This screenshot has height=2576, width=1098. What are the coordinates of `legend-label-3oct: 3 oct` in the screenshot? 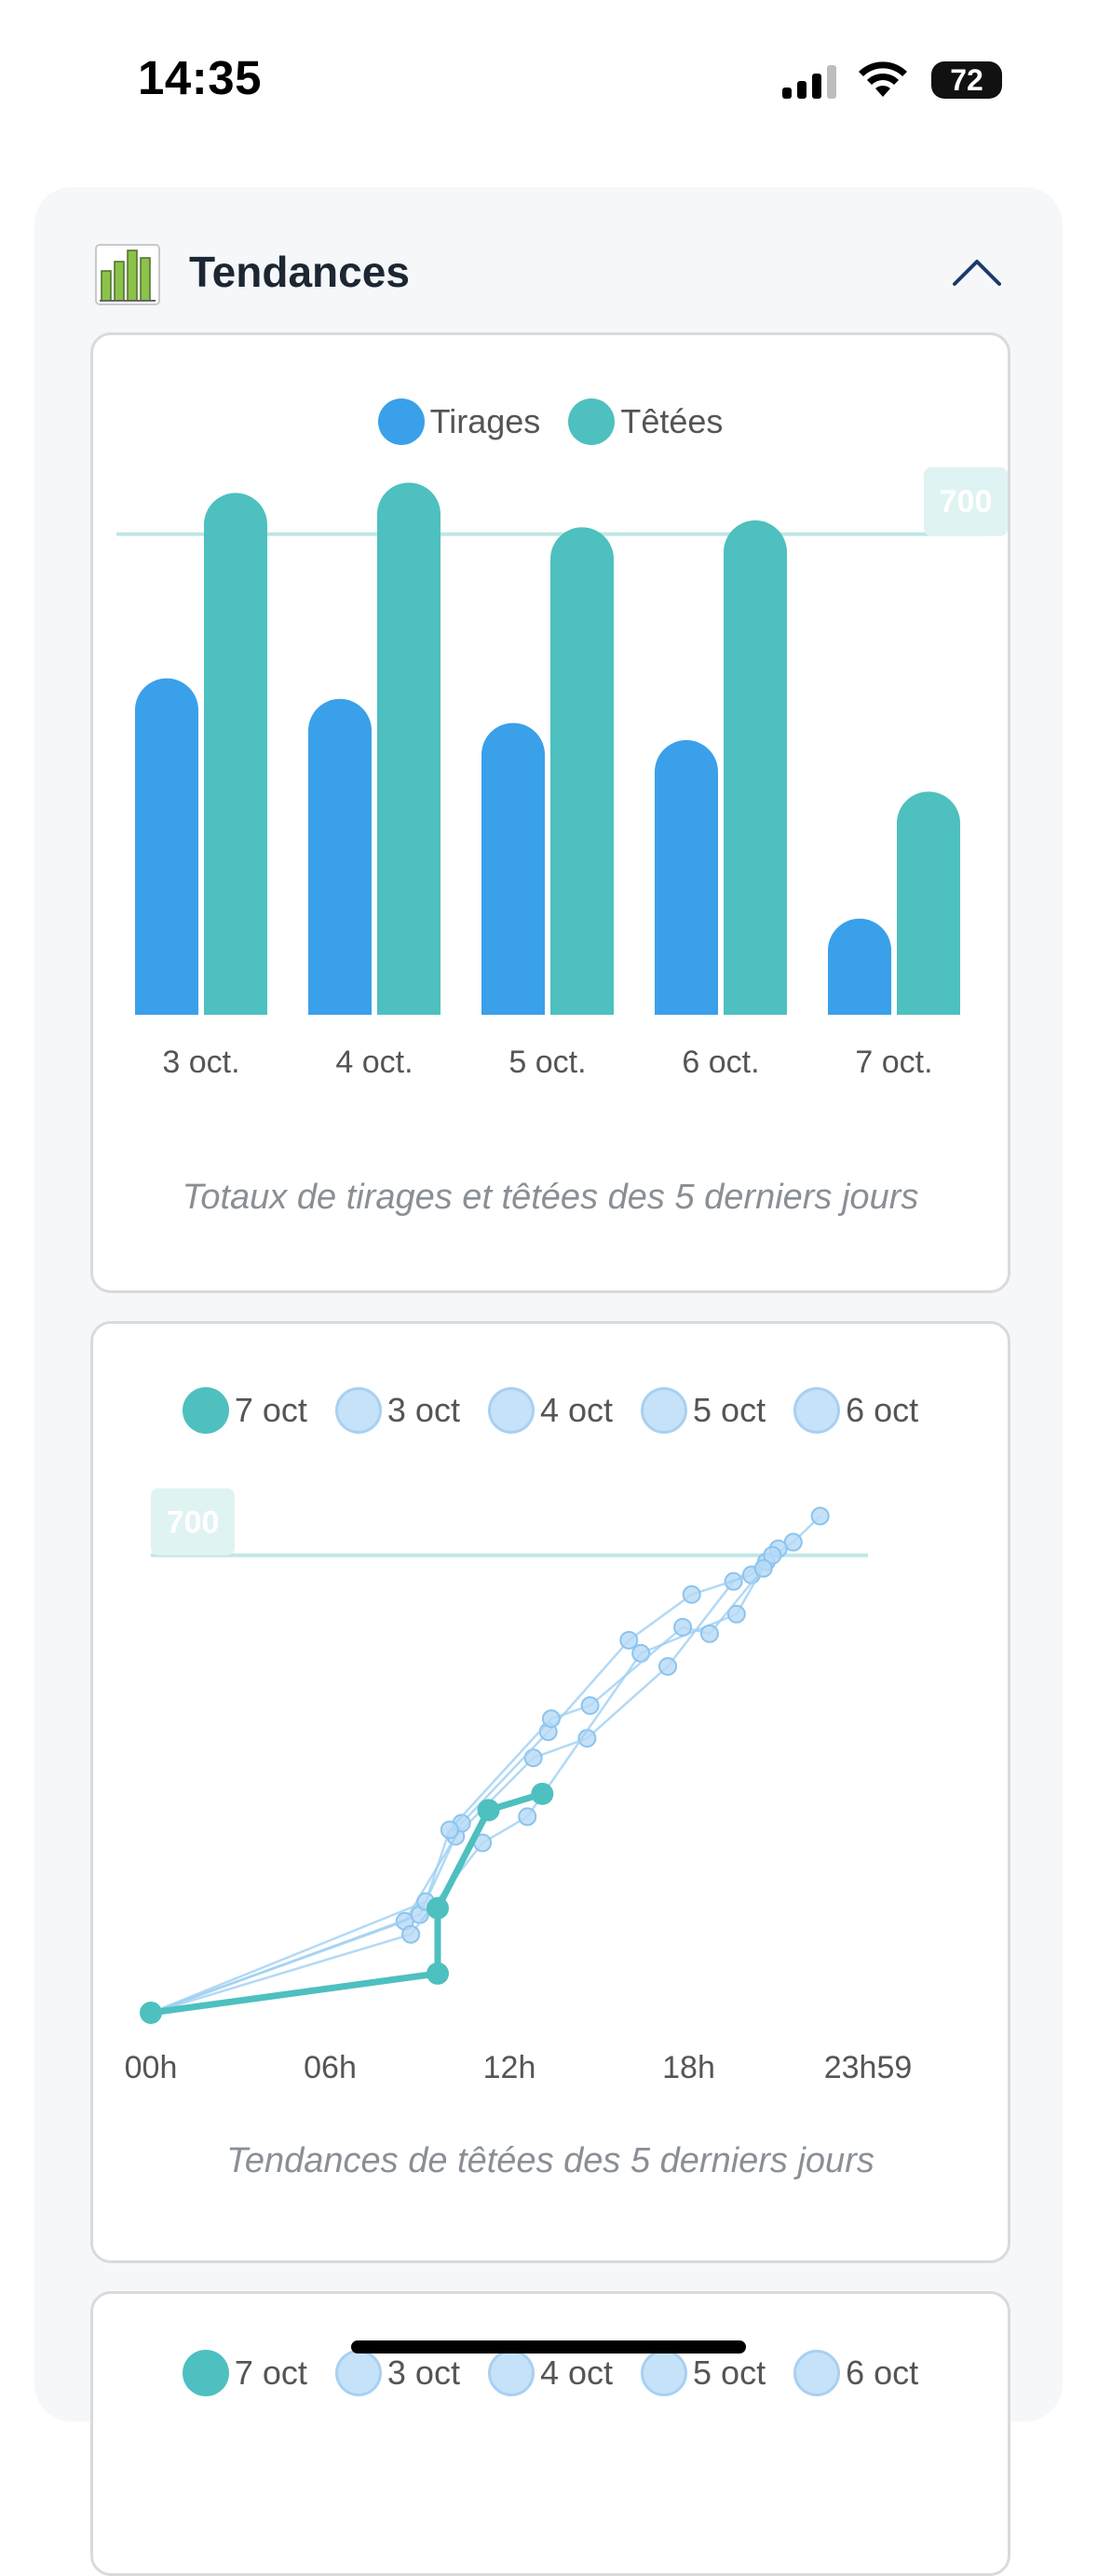 It's located at (423, 1410).